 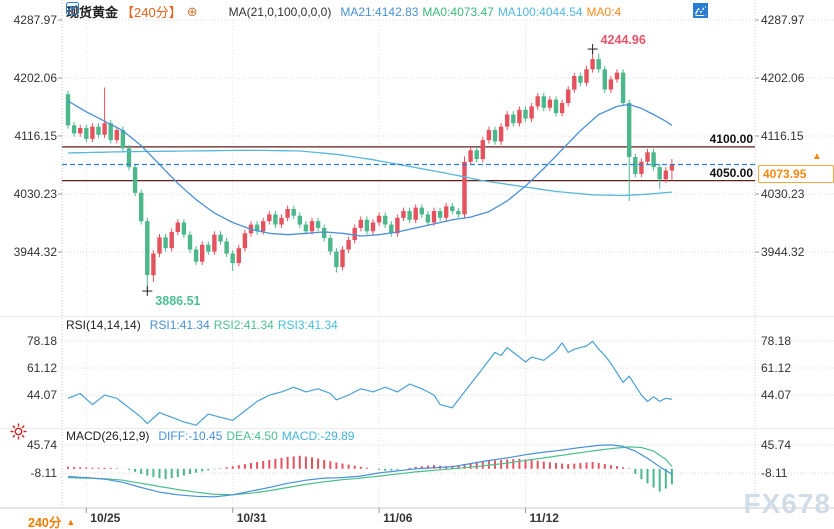 What do you see at coordinates (398, 518) in the screenshot?
I see `date-axis-label: 11/06` at bounding box center [398, 518].